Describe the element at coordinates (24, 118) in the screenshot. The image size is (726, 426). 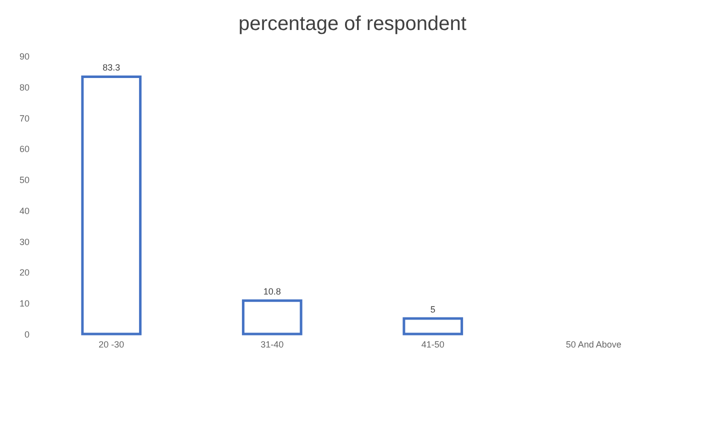
I see `y-tick-label: 70` at that location.